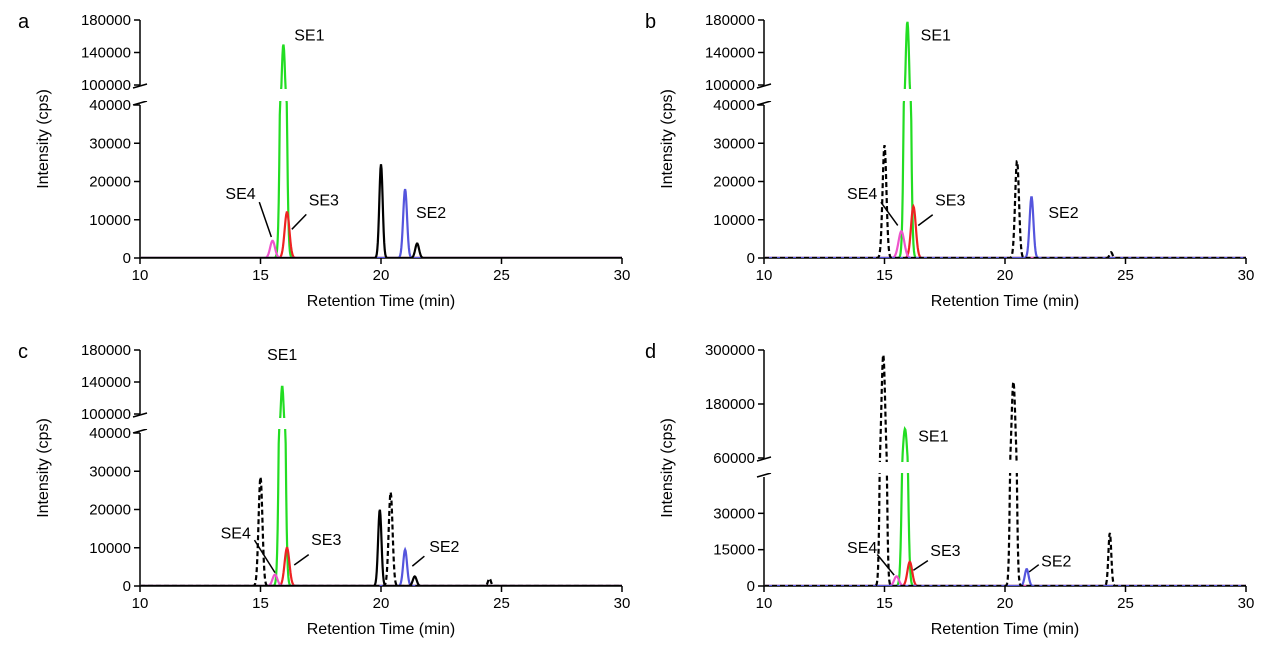 The width and height of the screenshot is (1266, 656). What do you see at coordinates (24, 22) in the screenshot?
I see `panel-letter: a` at bounding box center [24, 22].